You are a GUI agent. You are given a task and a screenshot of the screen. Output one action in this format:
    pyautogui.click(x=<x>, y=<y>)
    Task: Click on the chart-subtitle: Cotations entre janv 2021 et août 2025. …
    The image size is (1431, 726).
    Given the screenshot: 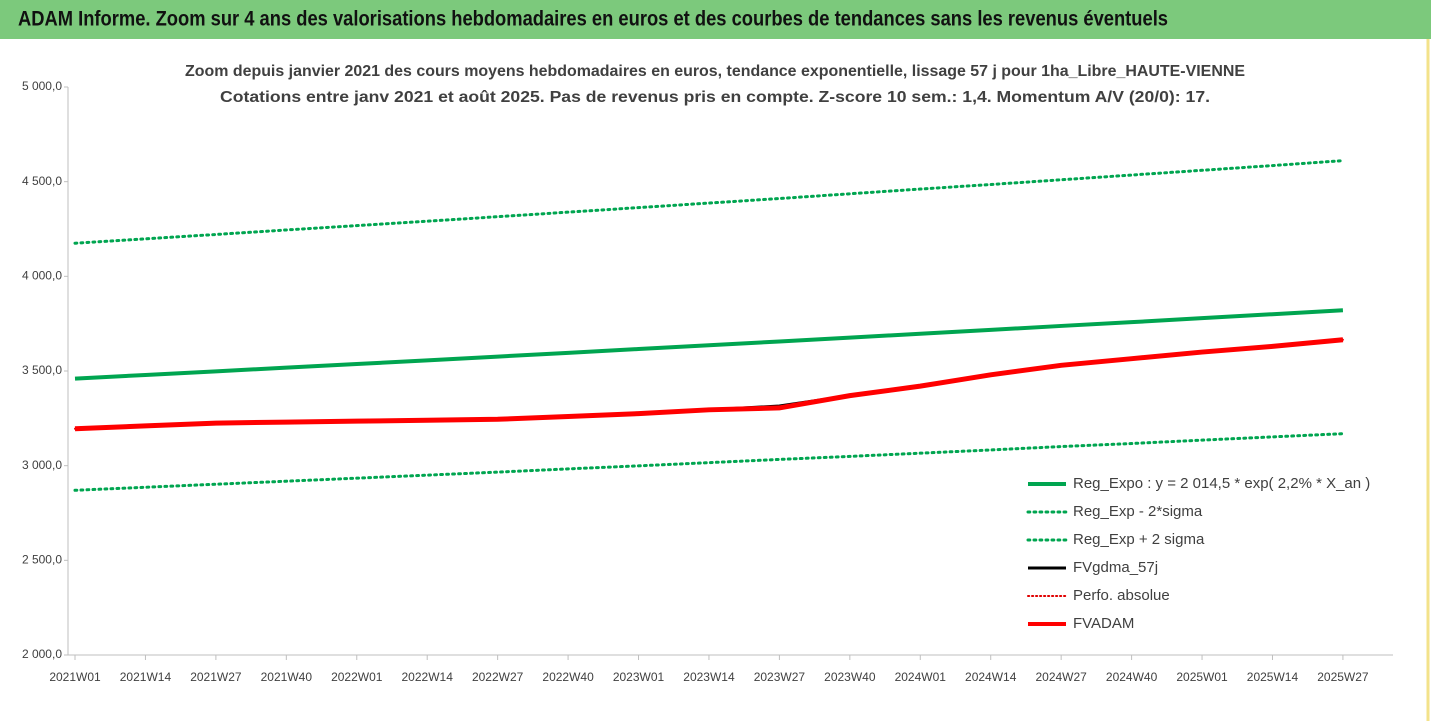 What is the action you would take?
    pyautogui.click(x=715, y=97)
    